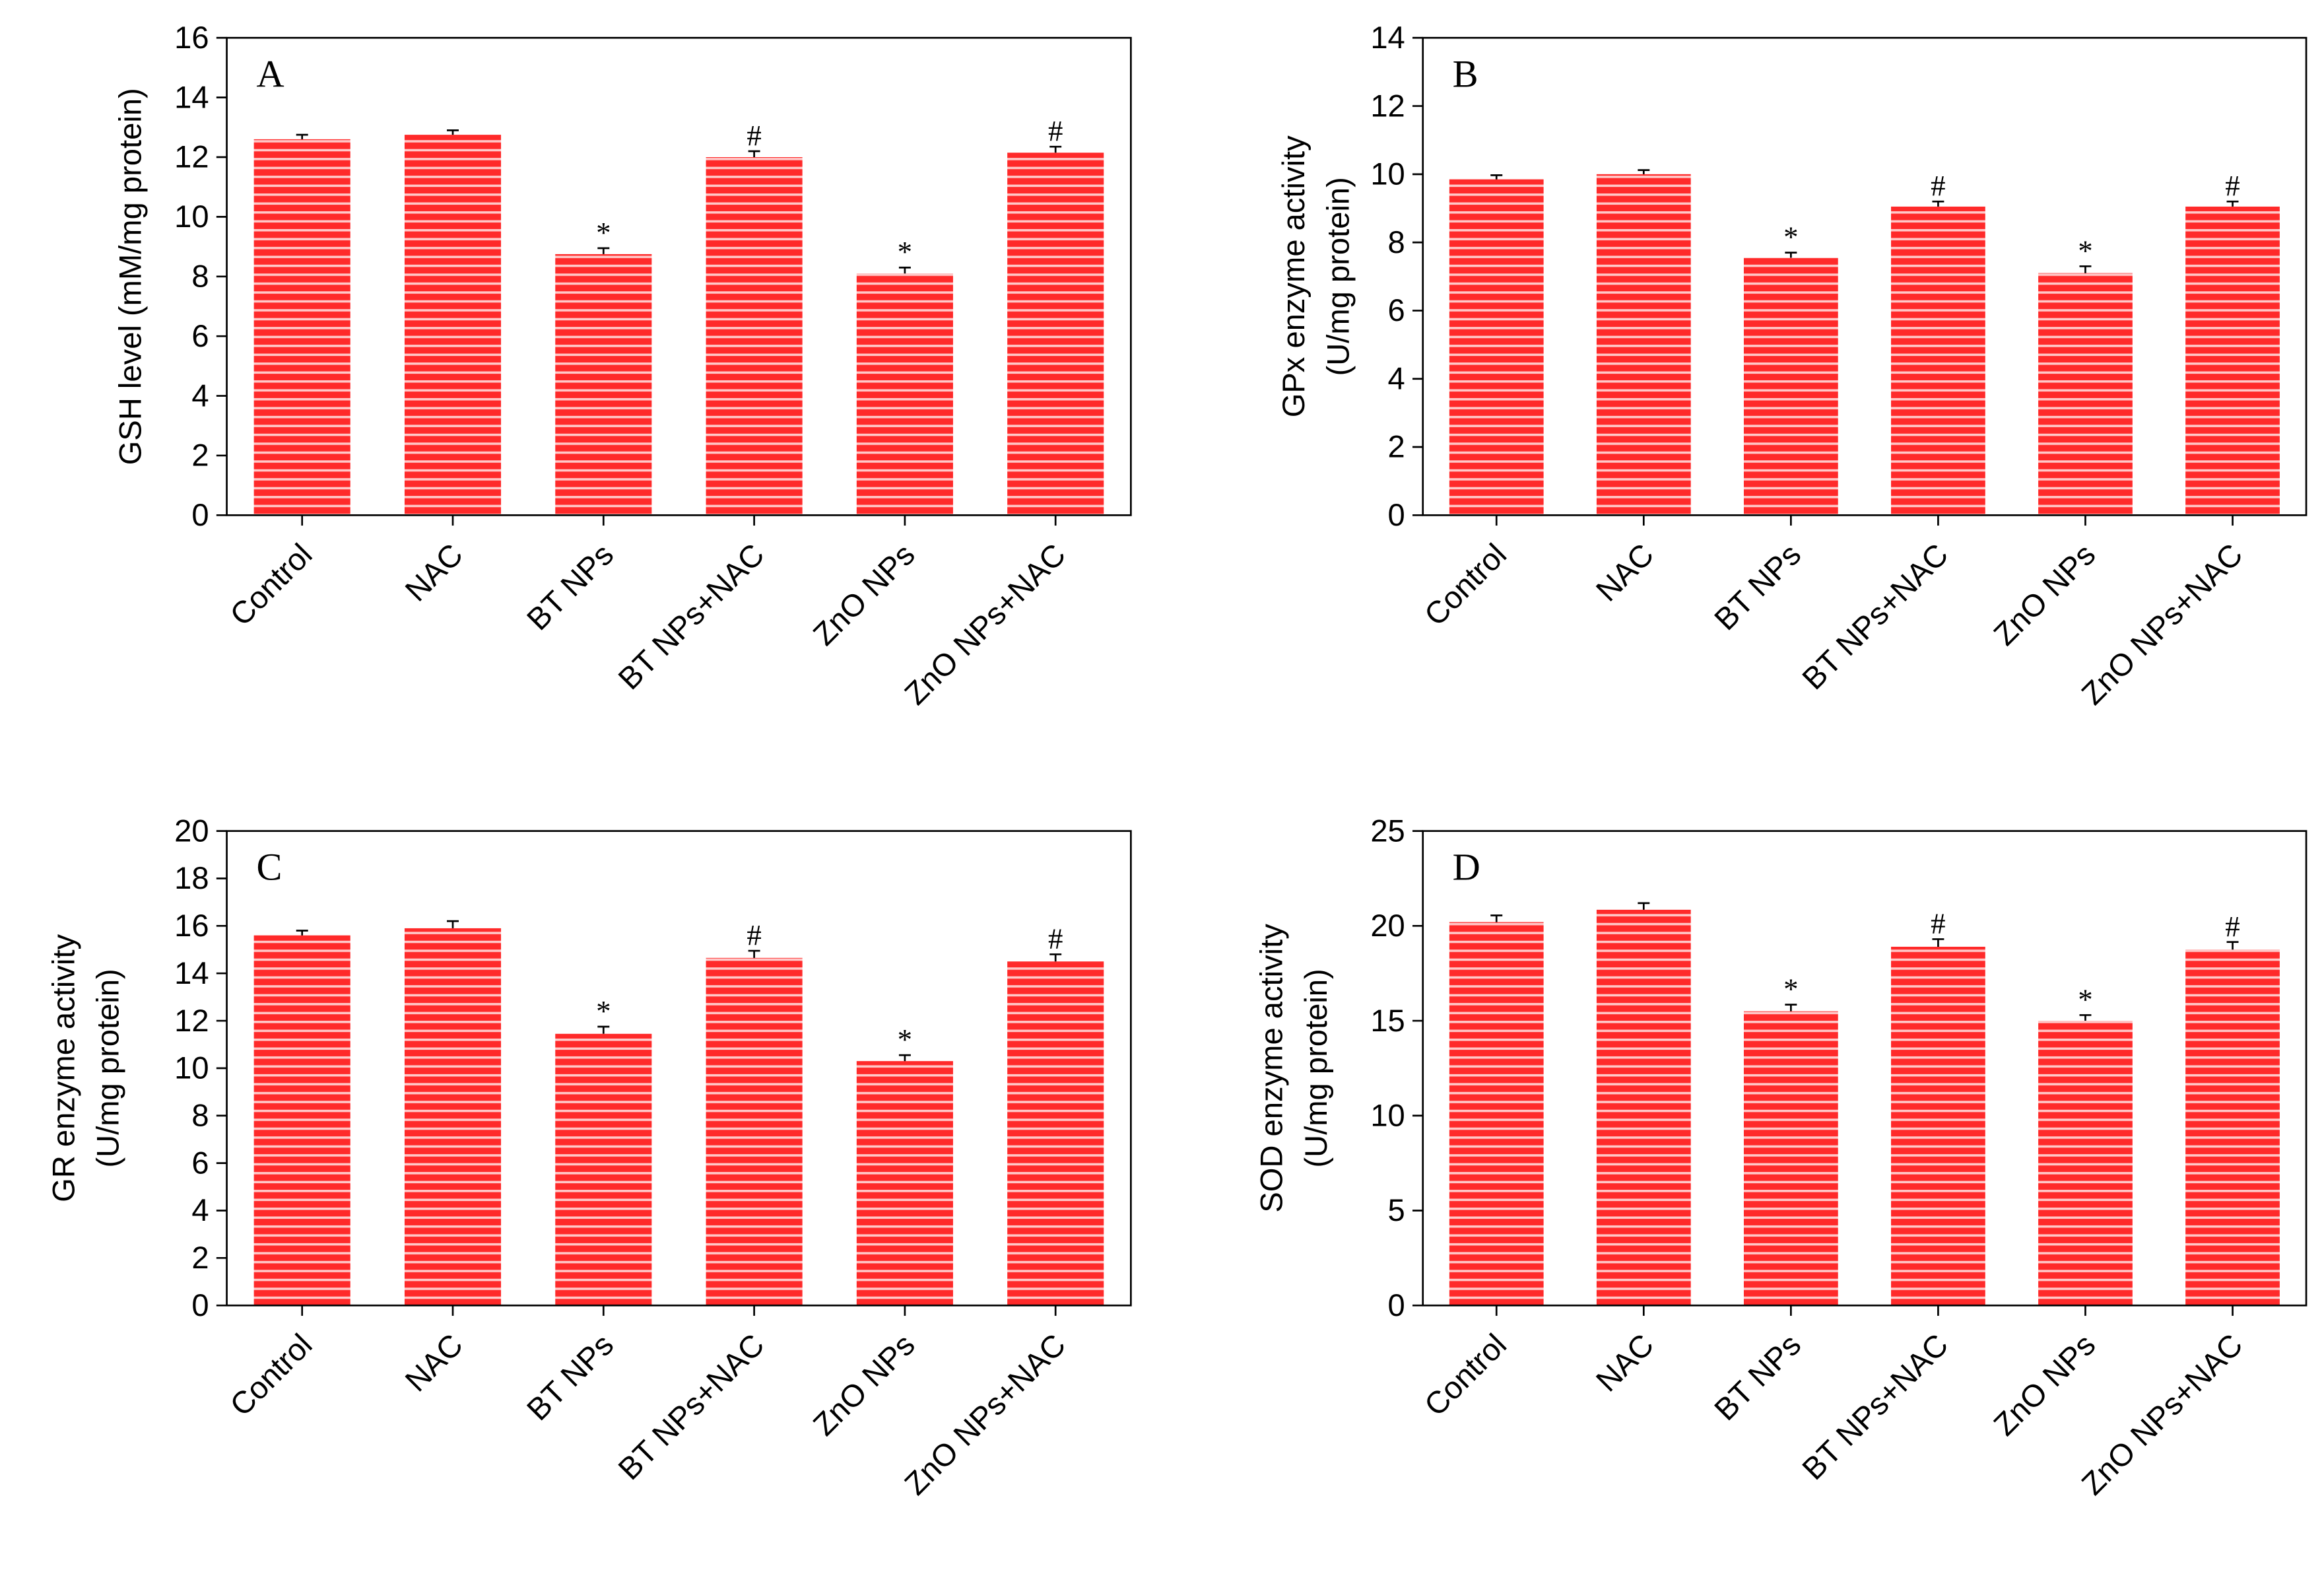 The width and height of the screenshot is (2324, 1576). I want to click on y-axis-label: GSH level (mM/mg protein), so click(129, 276).